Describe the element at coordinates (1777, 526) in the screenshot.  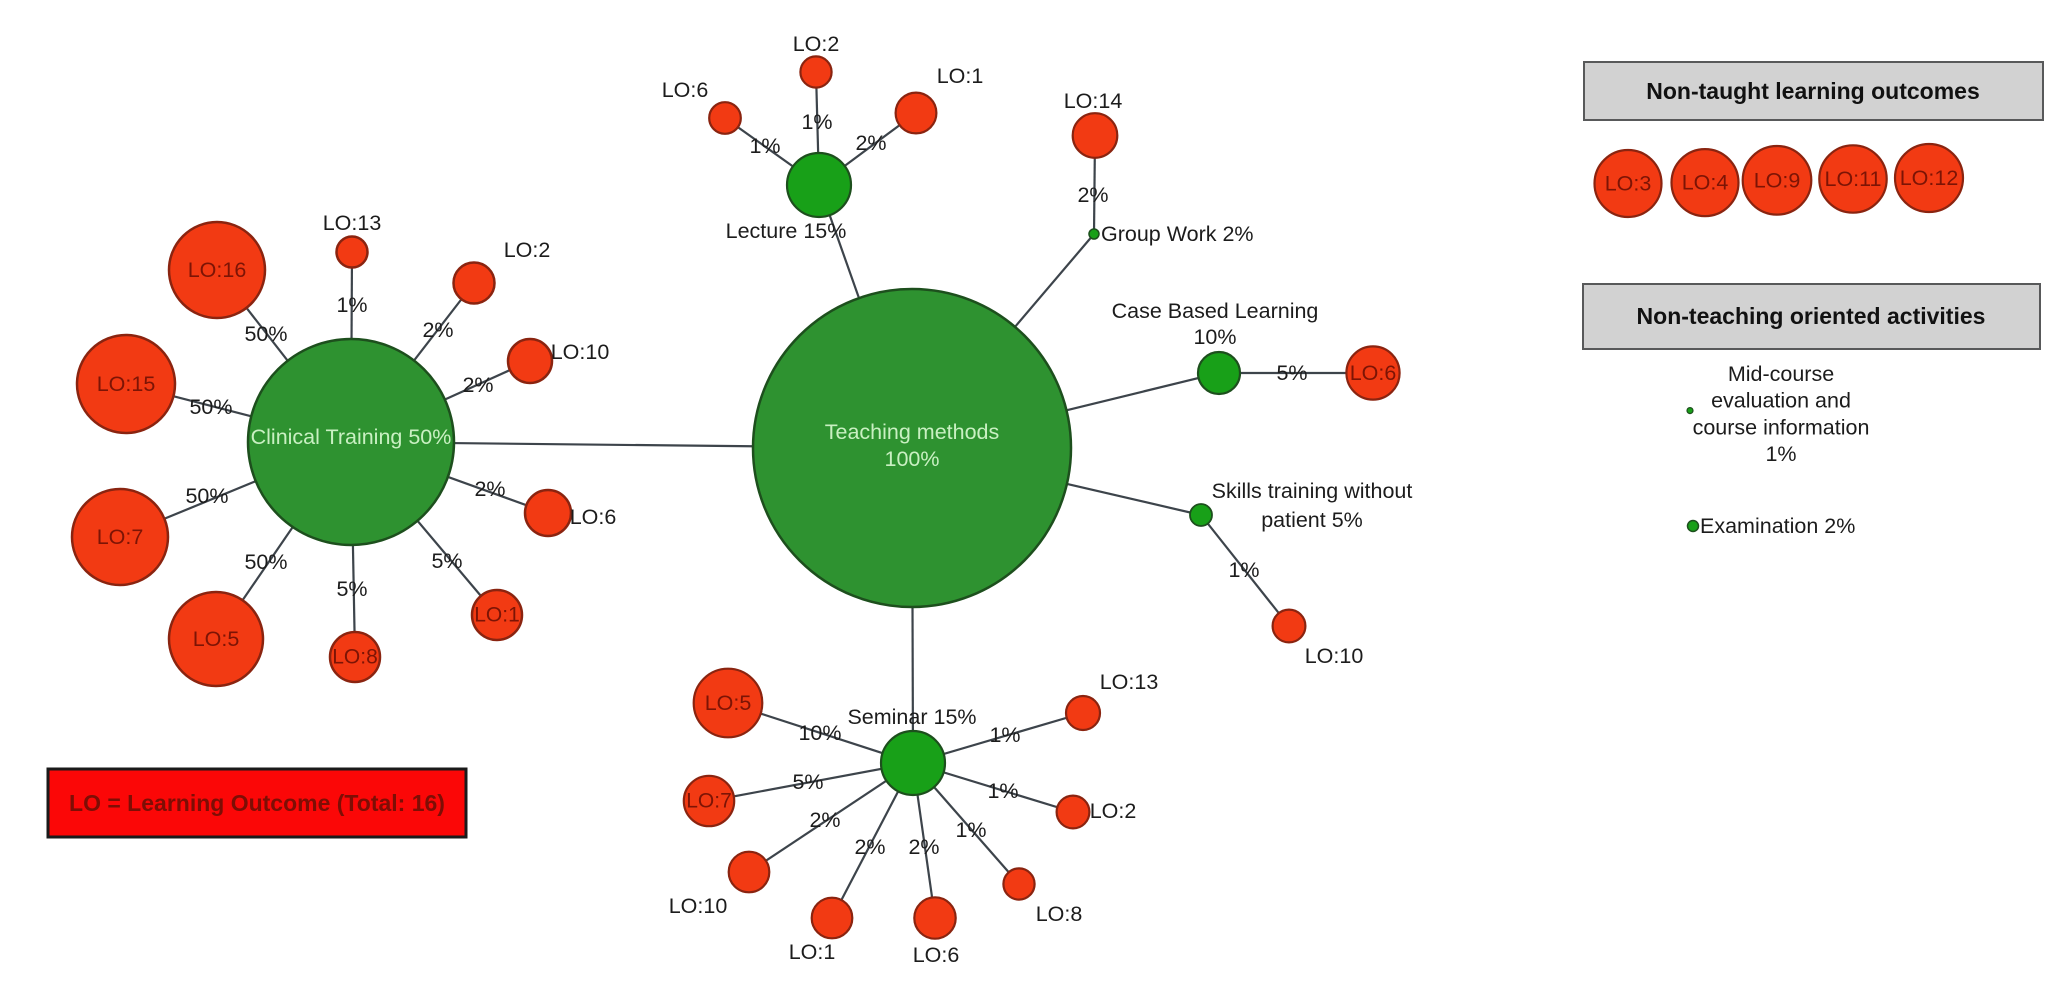
I see `svg-text: Examination 2%` at that location.